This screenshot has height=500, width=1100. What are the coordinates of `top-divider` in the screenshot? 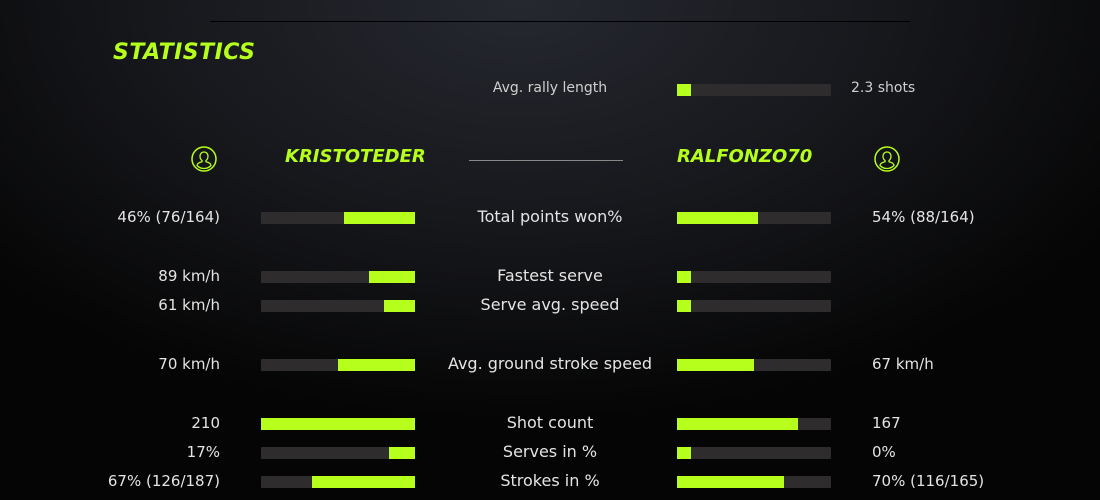 It's located at (560, 21).